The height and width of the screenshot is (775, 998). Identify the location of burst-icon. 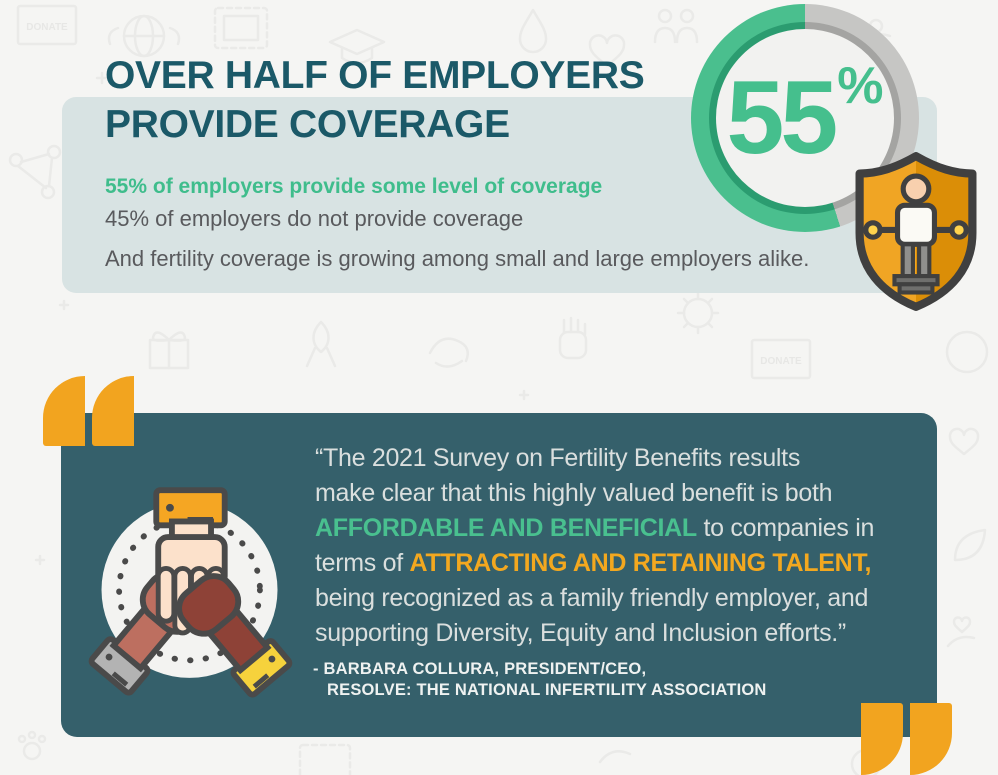
(698, 313).